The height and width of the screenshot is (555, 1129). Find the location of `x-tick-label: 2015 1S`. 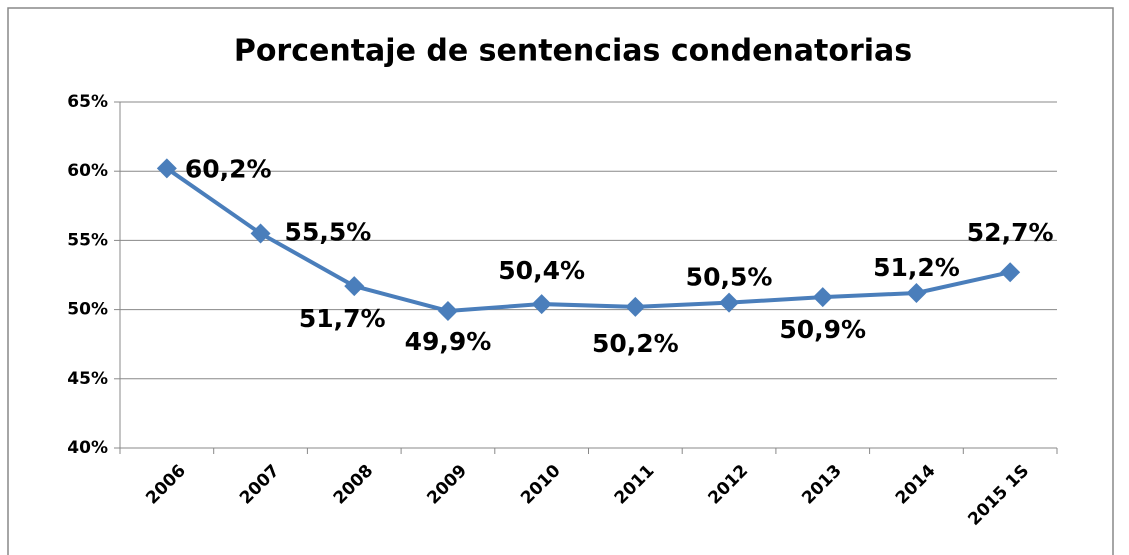

x-tick-label: 2015 1S is located at coordinates (998, 495).